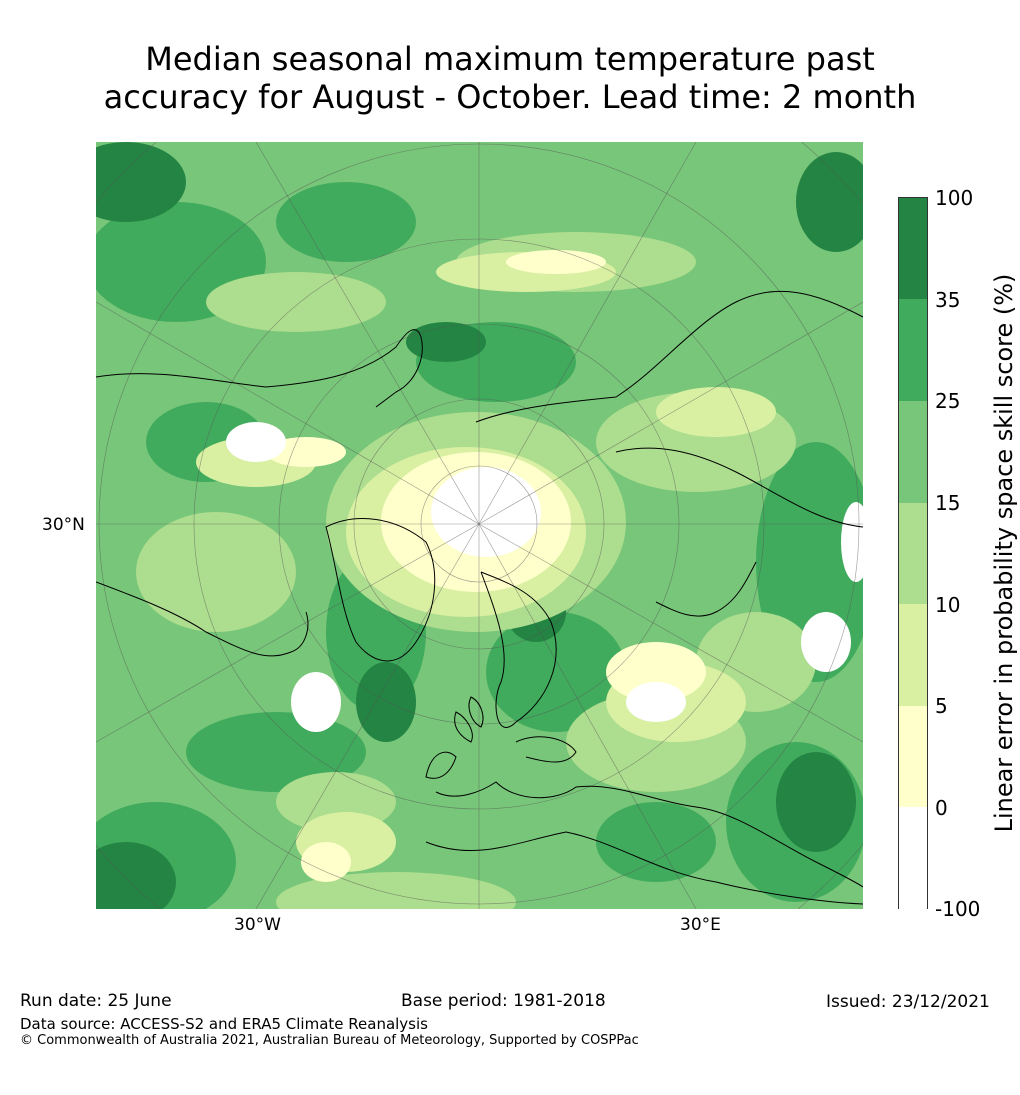 The height and width of the screenshot is (1095, 1020). Describe the element at coordinates (958, 909) in the screenshot. I see `colorbar-tick: -100` at that location.